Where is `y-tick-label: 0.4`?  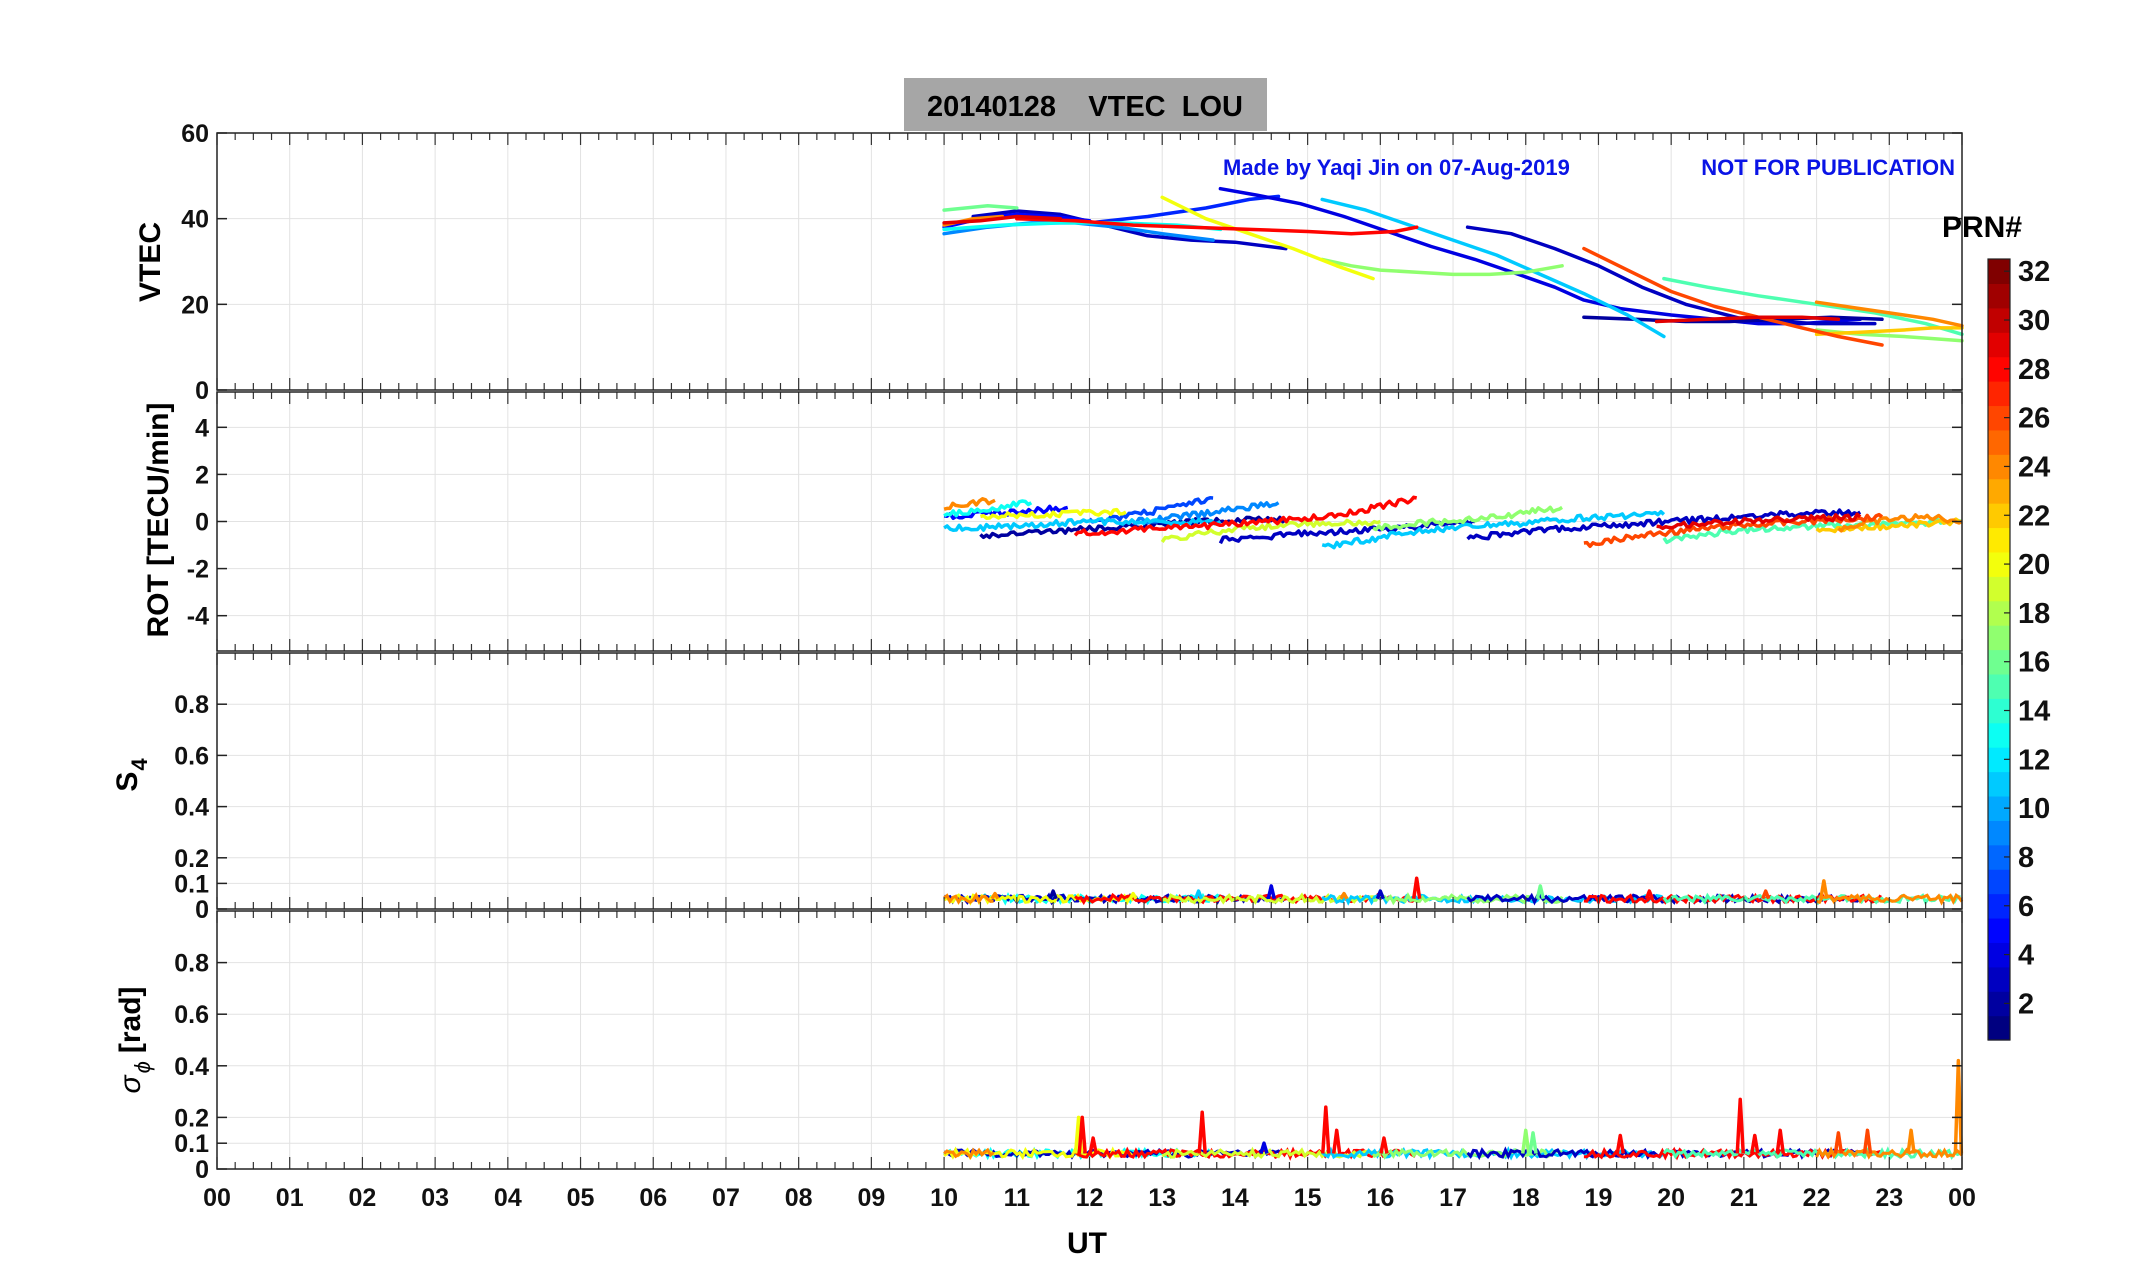 y-tick-label: 0.4 is located at coordinates (191, 1067).